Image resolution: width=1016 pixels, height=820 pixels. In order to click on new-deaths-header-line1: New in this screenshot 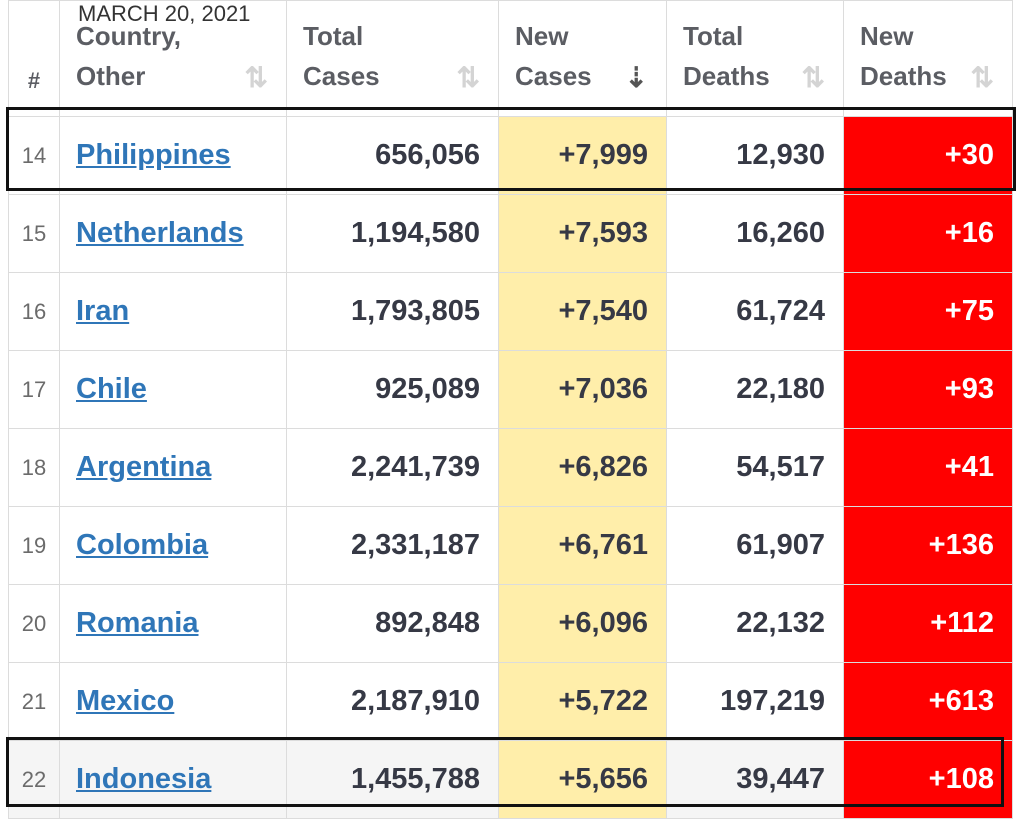, I will do `click(887, 36)`.